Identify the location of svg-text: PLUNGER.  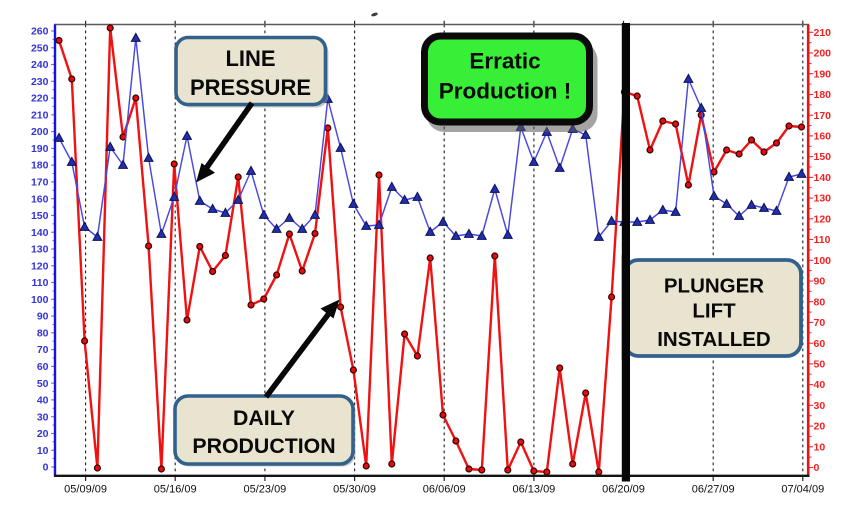
(714, 285).